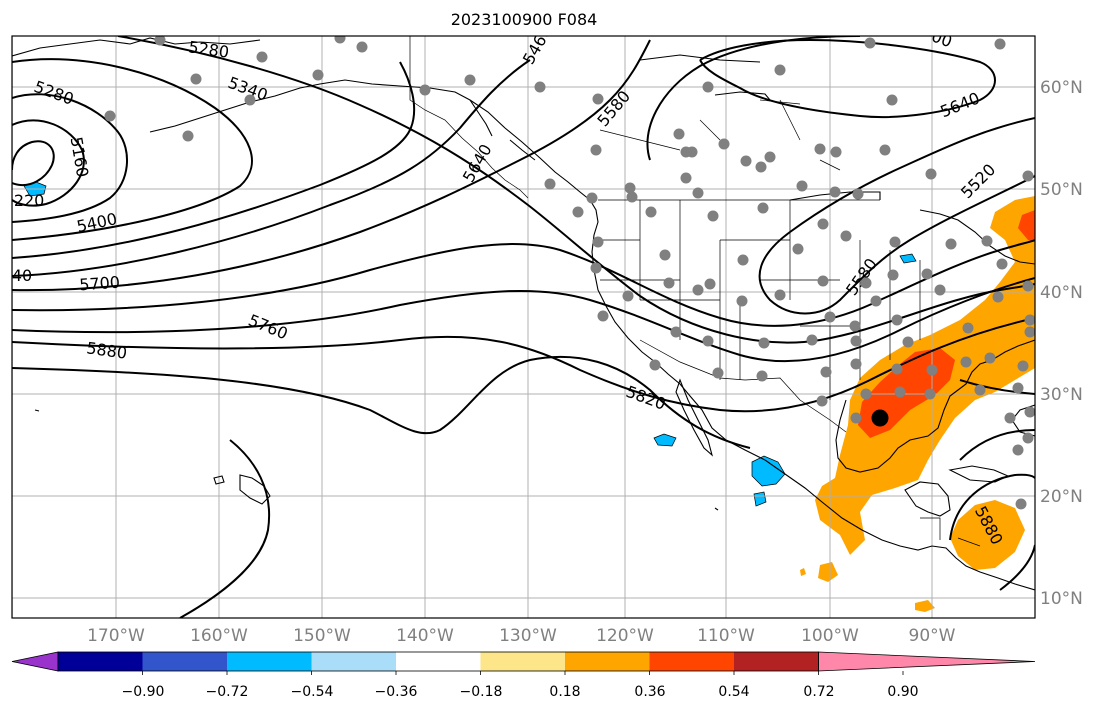 Image resolution: width=1102 pixels, height=714 pixels. Describe the element at coordinates (1061, 395) in the screenshot. I see `lat-label: 30°N` at that location.